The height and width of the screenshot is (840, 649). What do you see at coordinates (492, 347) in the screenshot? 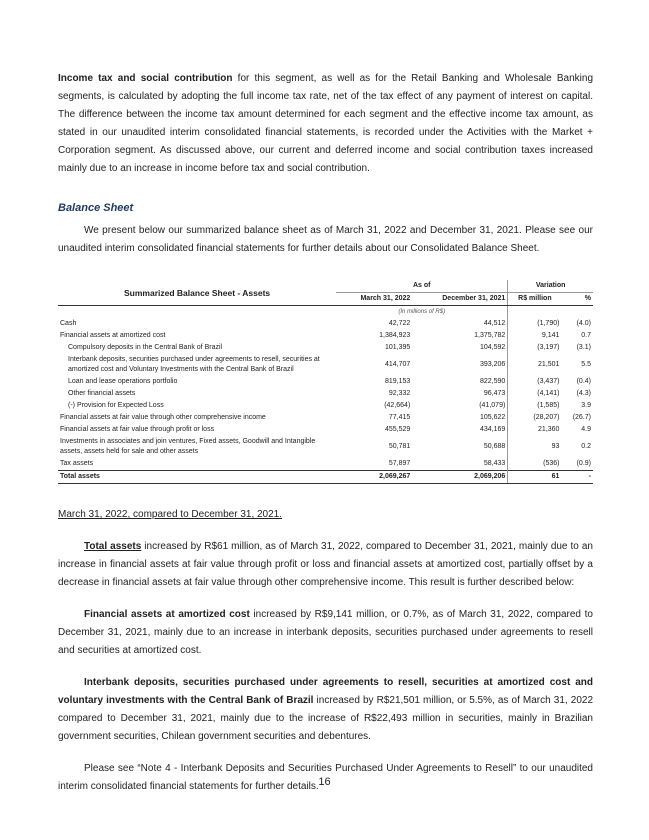
I see `cell-value: 104,592` at bounding box center [492, 347].